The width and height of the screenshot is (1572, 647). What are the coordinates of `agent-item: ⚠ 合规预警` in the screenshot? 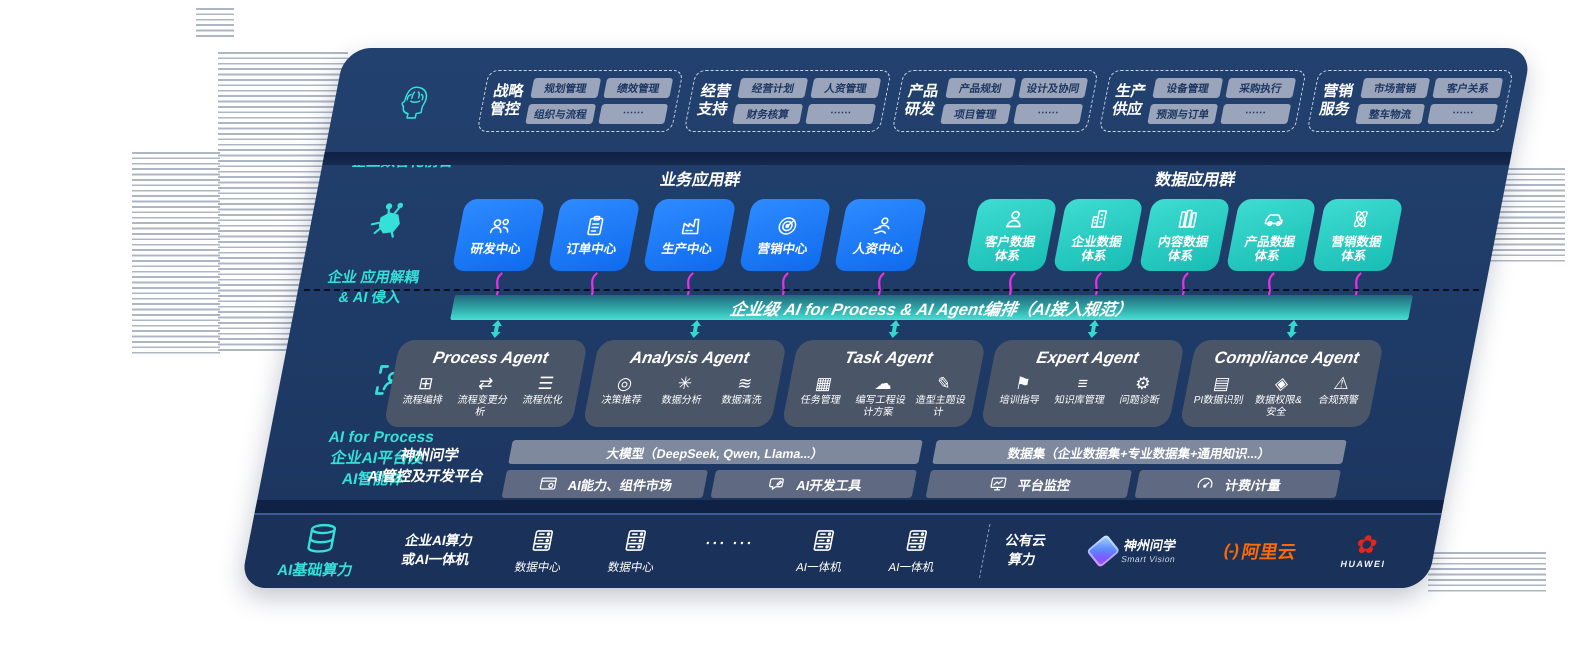 It's located at (1338, 390).